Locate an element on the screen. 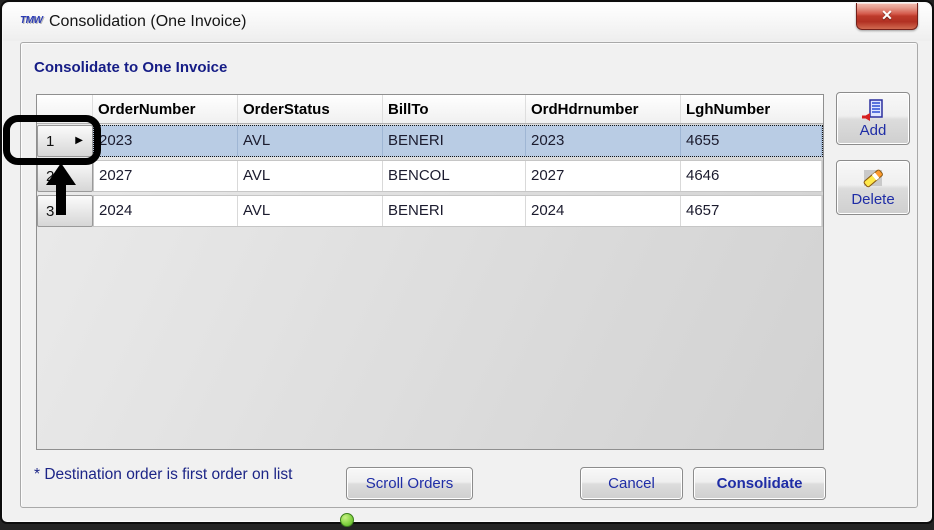 Image resolution: width=934 pixels, height=530 pixels. current-row-arrow-icon: ▶ is located at coordinates (79, 140).